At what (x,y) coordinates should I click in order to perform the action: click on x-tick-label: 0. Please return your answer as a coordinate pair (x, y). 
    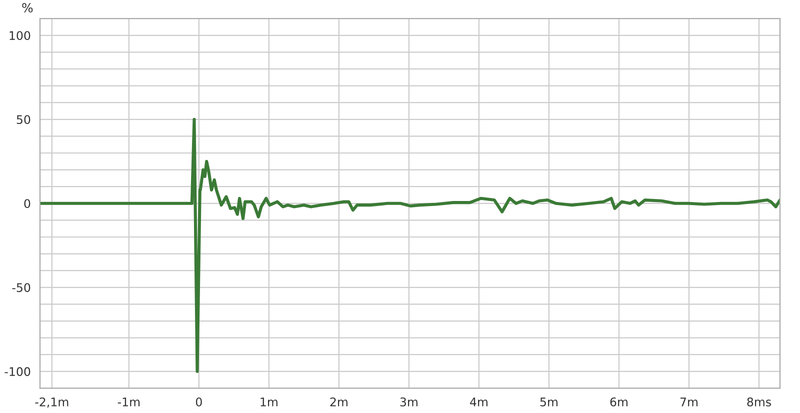
    Looking at the image, I should click on (199, 401).